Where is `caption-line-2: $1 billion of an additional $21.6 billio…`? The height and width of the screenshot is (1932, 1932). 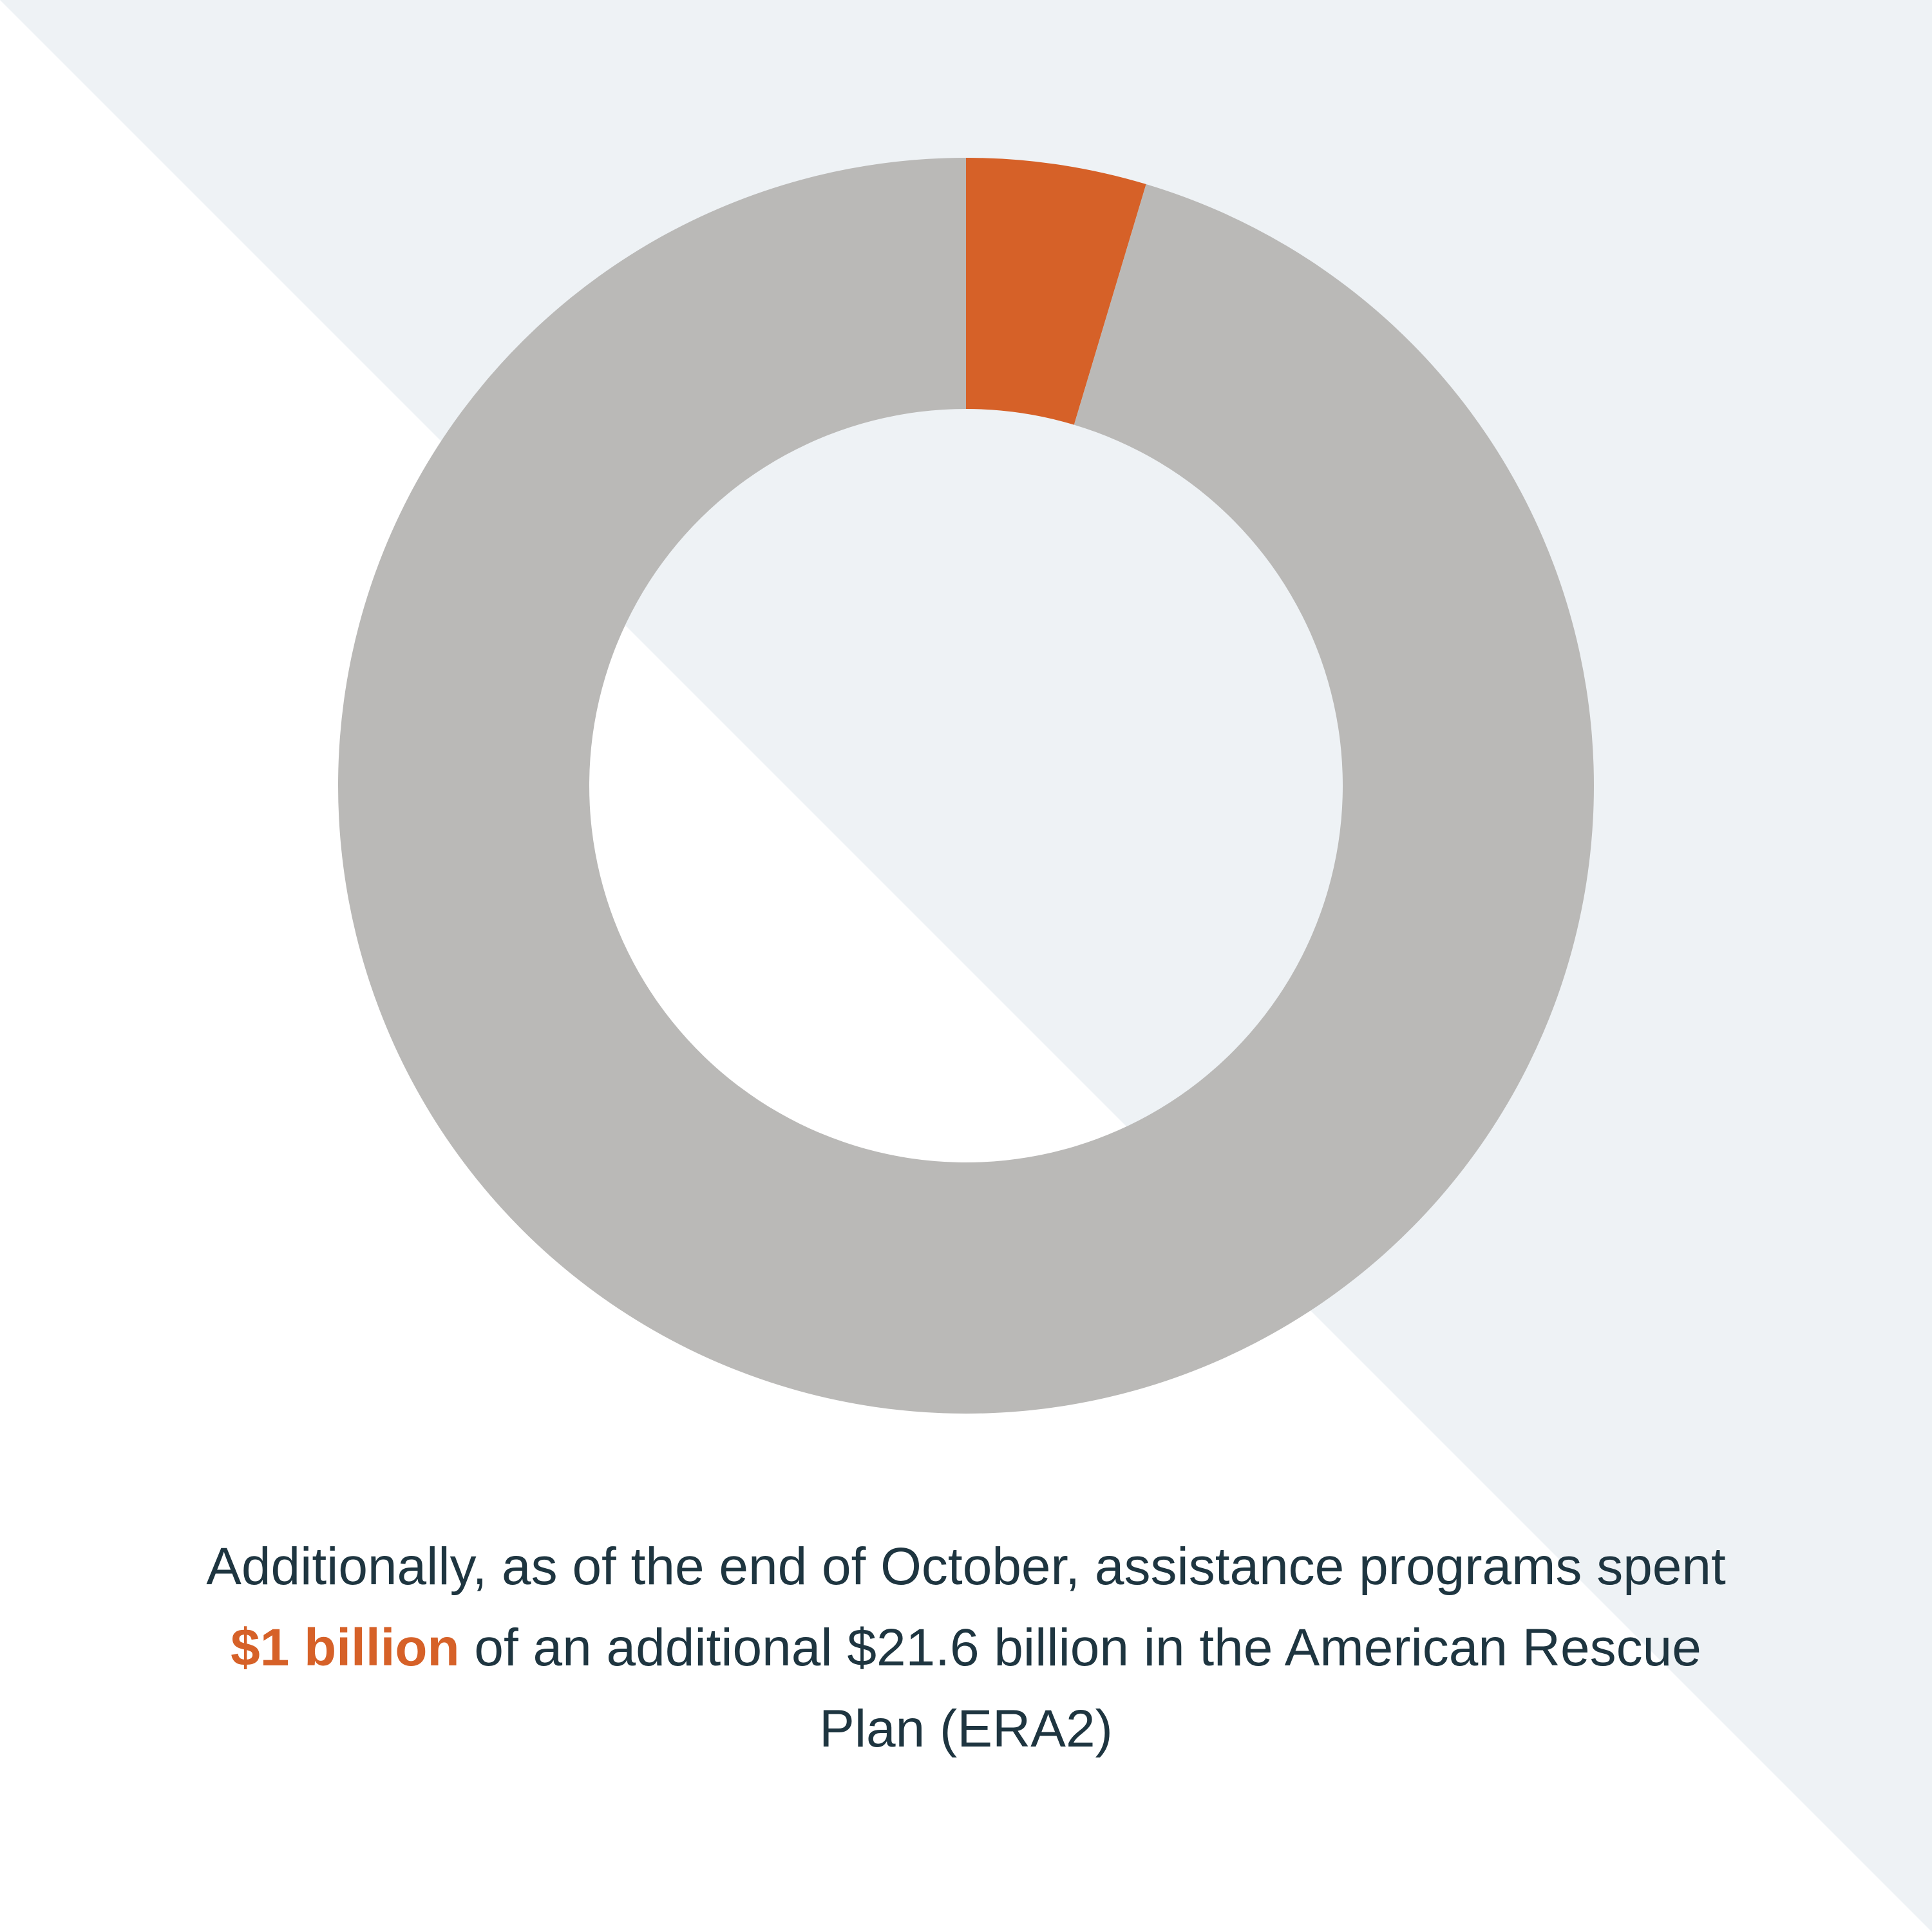
caption-line-2: $1 billion of an additional $21.6 billio… is located at coordinates (966, 1648).